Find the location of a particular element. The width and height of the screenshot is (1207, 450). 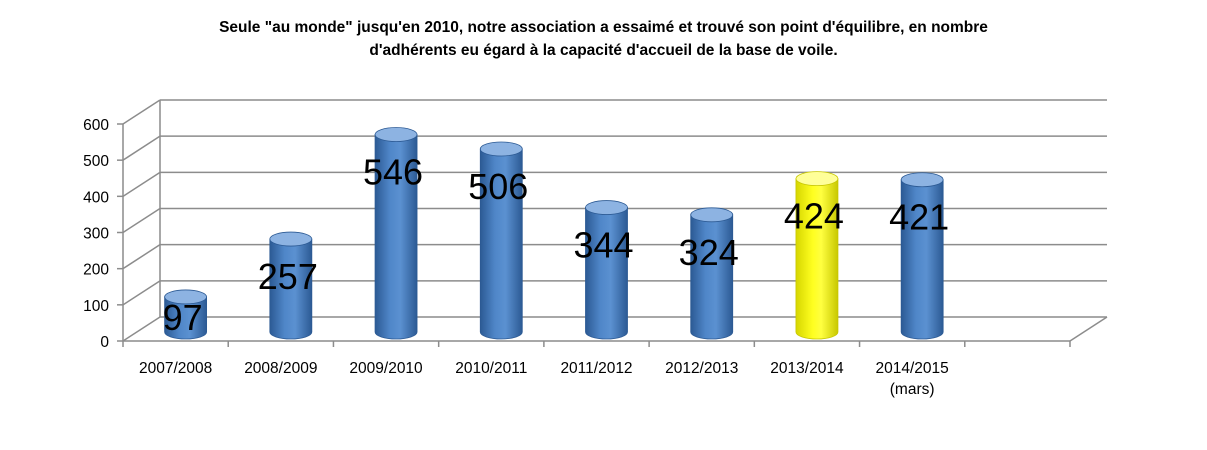

y-tick-label-600: 600 is located at coordinates (96, 125).